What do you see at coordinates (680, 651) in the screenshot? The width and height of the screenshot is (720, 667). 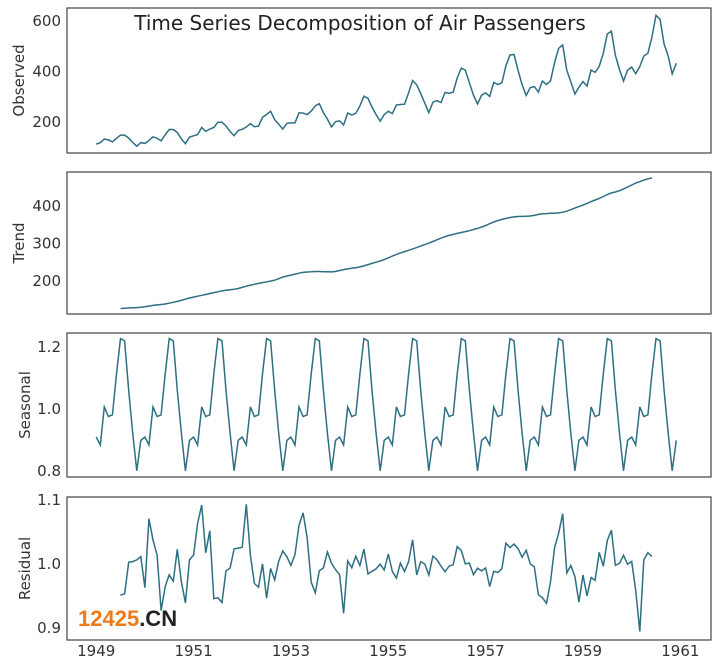 I see `x-tick-label: 1961` at bounding box center [680, 651].